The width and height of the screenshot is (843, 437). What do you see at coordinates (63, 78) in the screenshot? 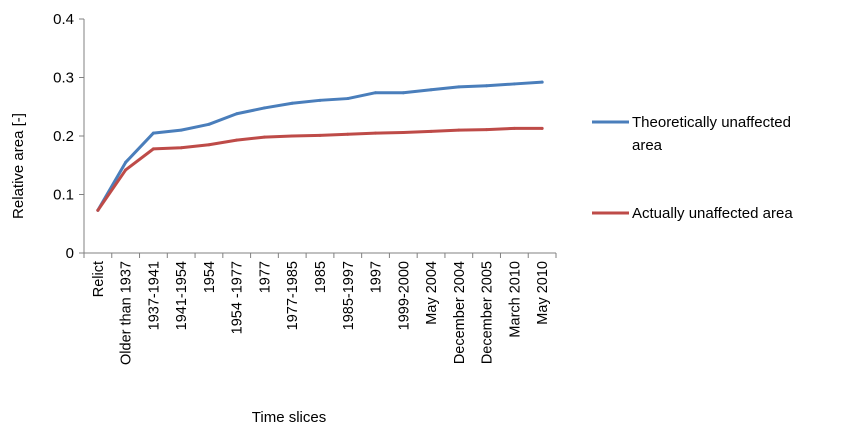
I see `y-tick-label: 0.3` at bounding box center [63, 78].